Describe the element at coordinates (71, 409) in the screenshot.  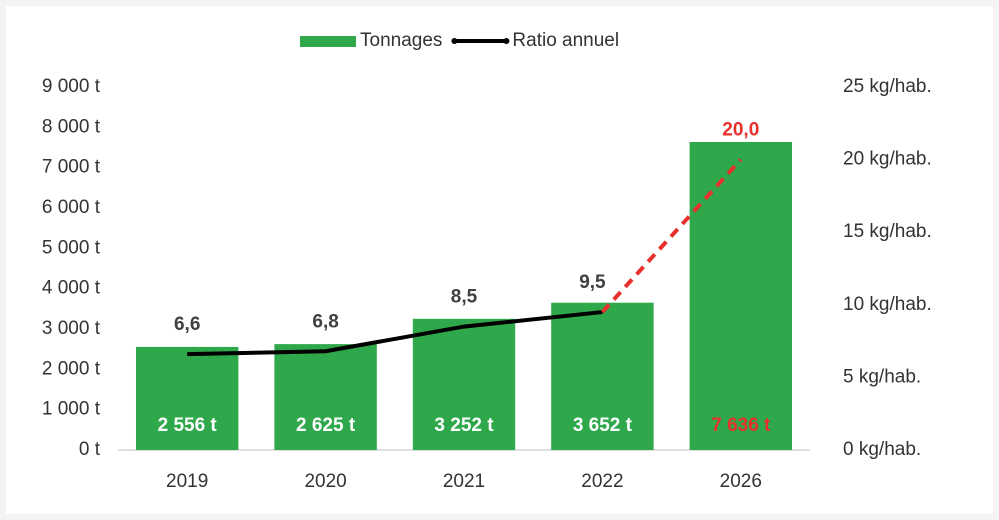
I see `y-tick-label: 1 000 t` at that location.